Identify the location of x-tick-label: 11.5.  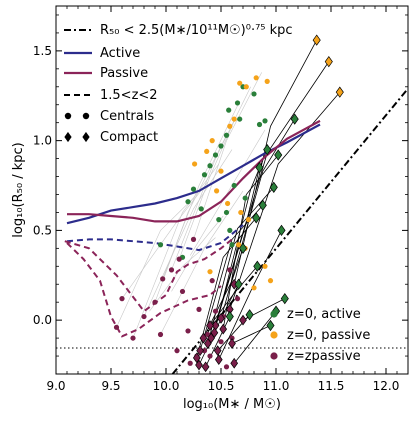
(331, 386).